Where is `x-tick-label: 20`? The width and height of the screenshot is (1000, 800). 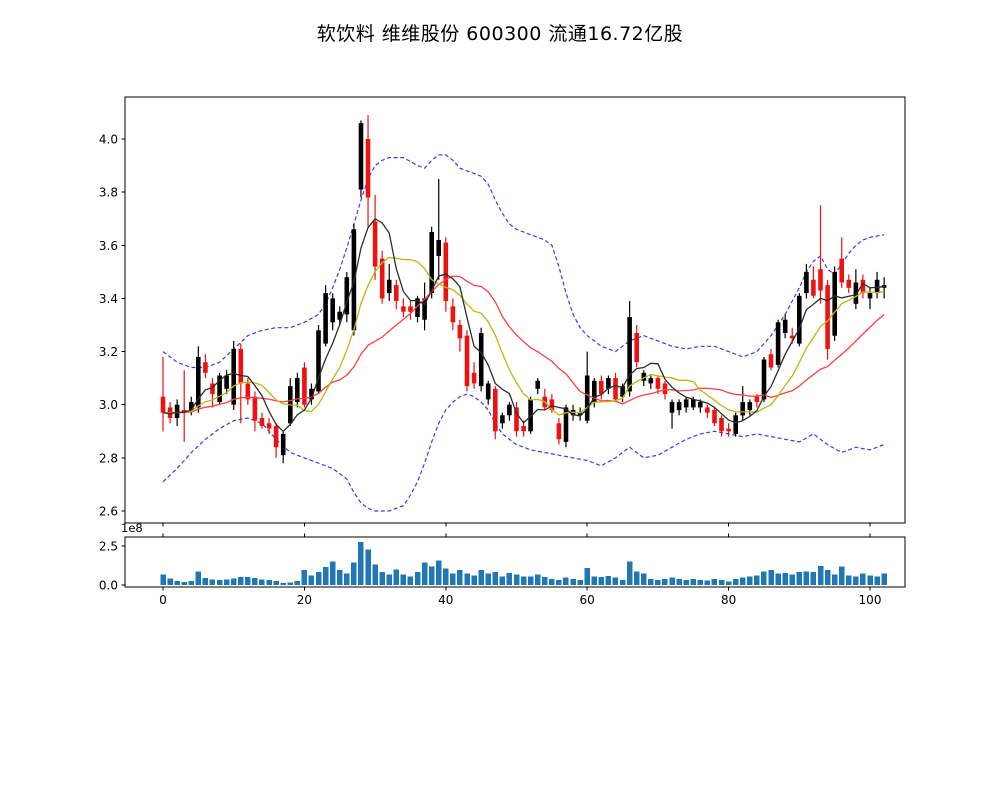
x-tick-label: 20 is located at coordinates (304, 600).